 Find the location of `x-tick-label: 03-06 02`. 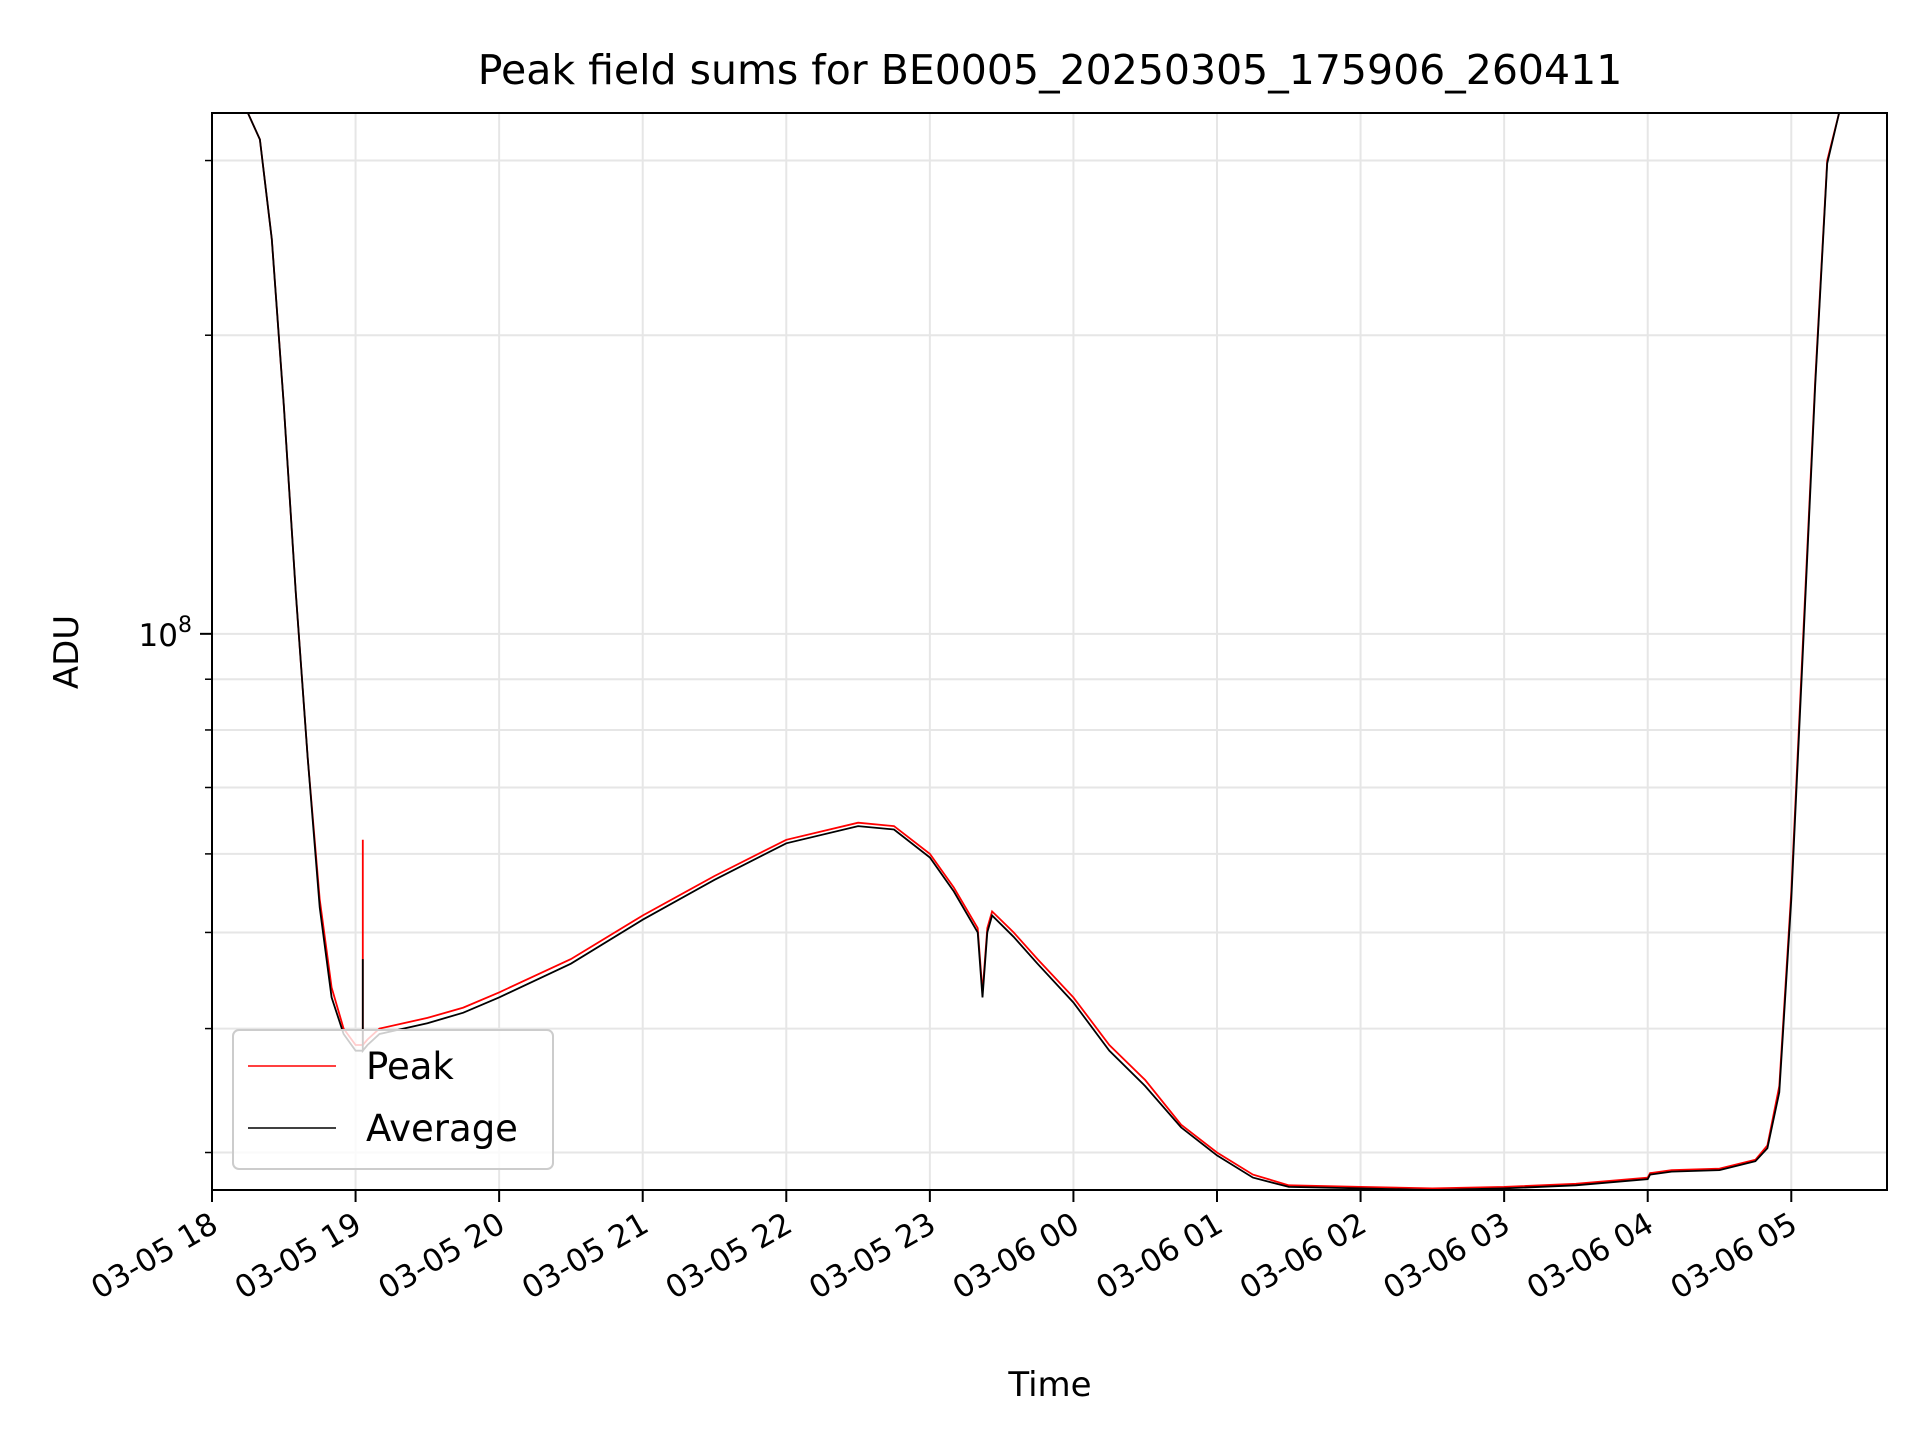

x-tick-label: 03-06 02 is located at coordinates (1303, 1256).